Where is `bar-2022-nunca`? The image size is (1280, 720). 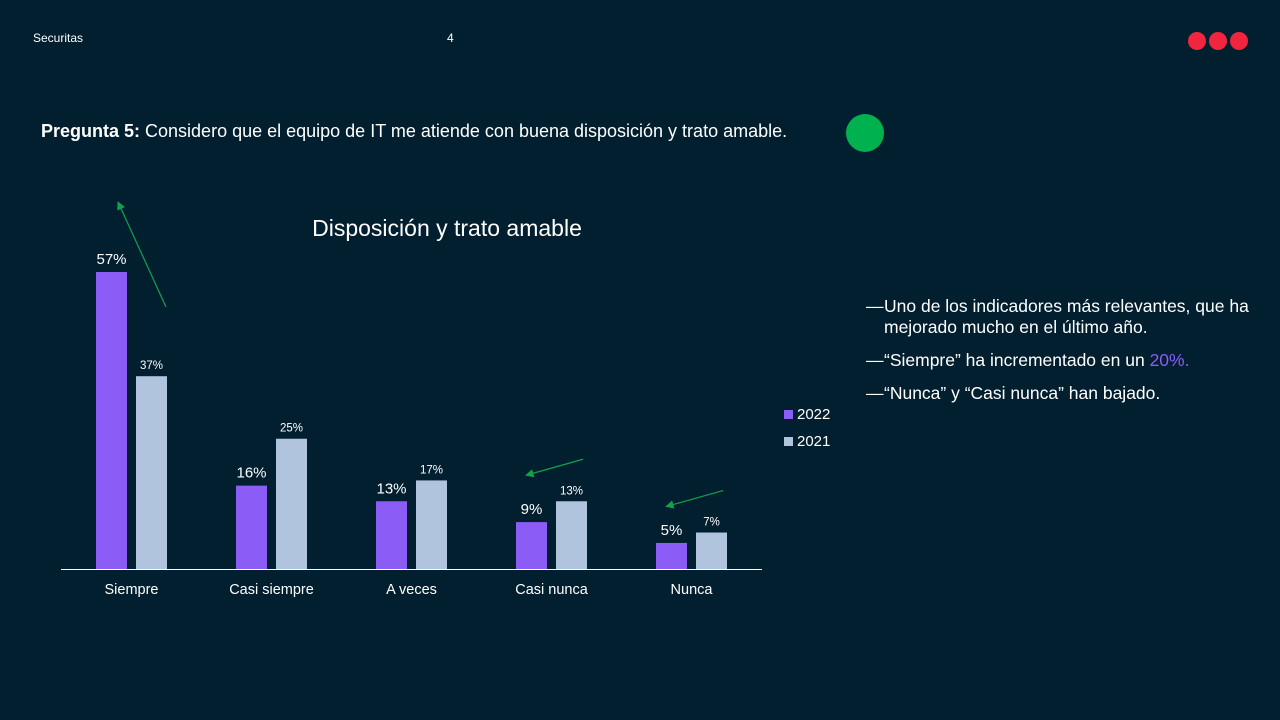 bar-2022-nunca is located at coordinates (671, 555).